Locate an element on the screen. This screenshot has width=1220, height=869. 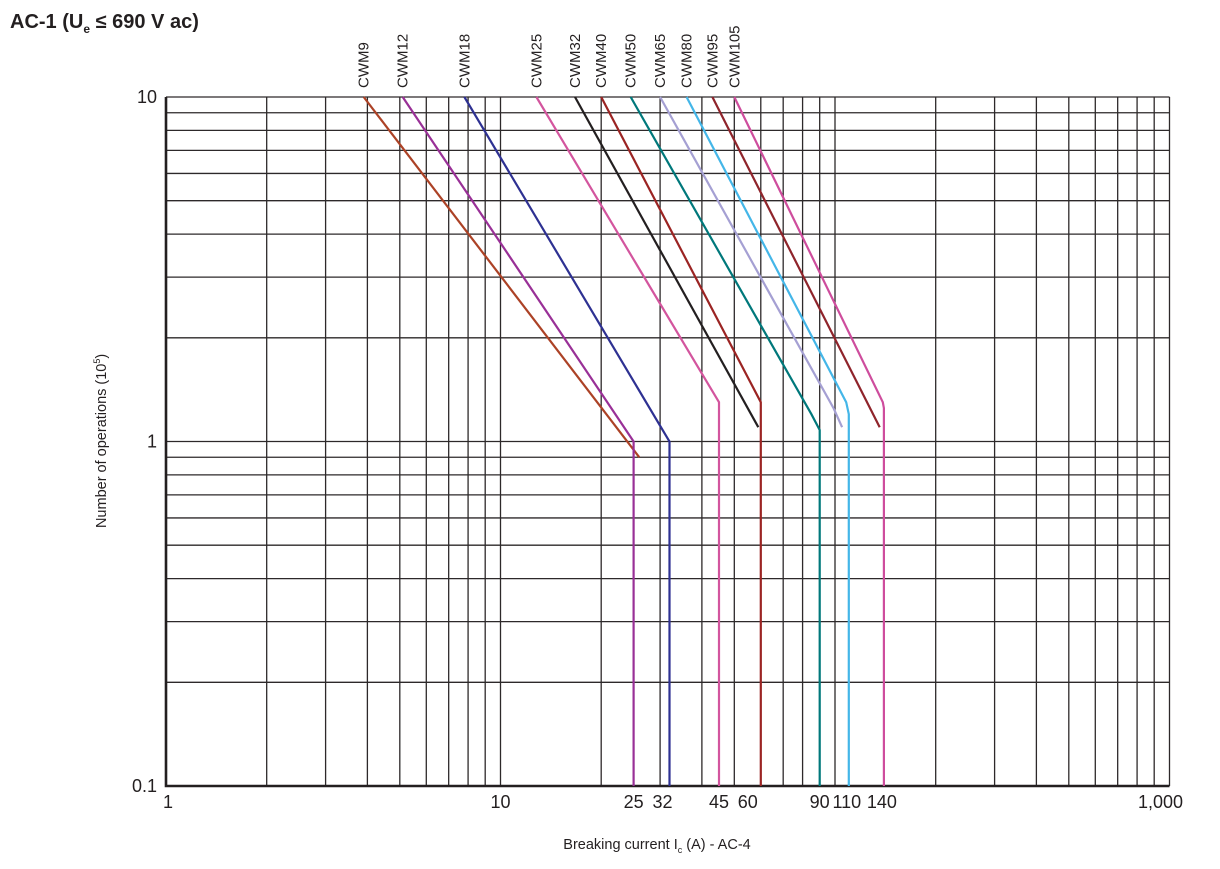
curve-cwm25 is located at coordinates (628, 441).